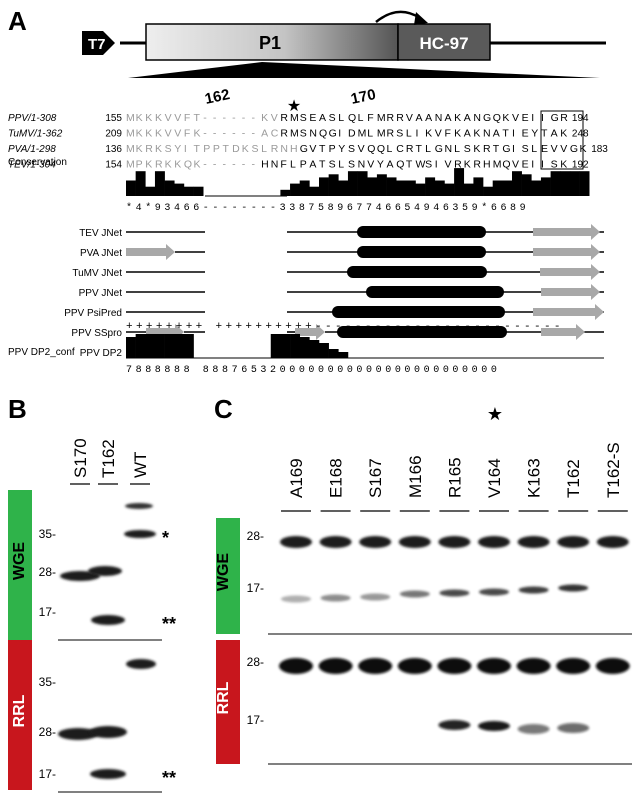 The height and width of the screenshot is (800, 640). What do you see at coordinates (415, 476) in the screenshot?
I see `blot-c-lane-label: M166` at bounding box center [415, 476].